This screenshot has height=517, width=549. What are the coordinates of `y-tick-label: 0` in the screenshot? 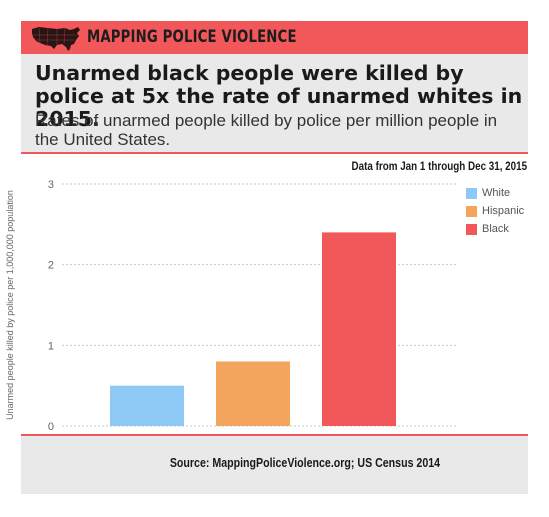 It's located at (51, 427).